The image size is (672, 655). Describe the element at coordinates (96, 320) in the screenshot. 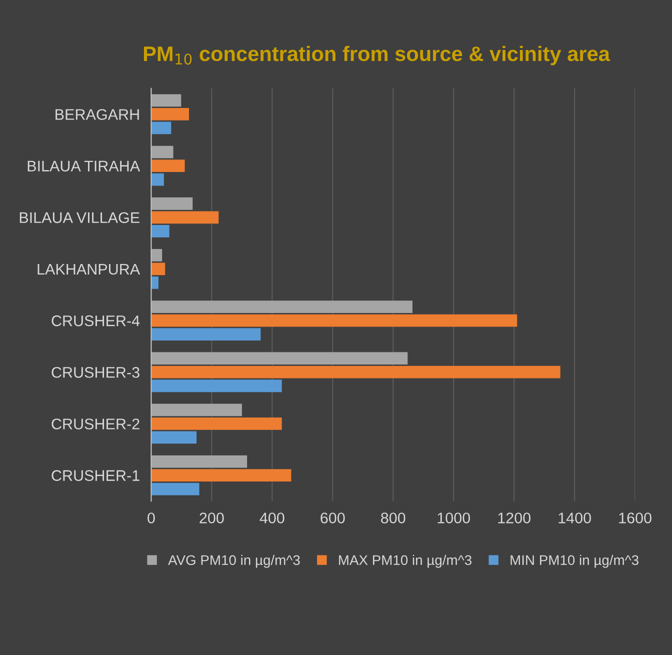

I see `y-tick-label: CRUSHER-4` at that location.